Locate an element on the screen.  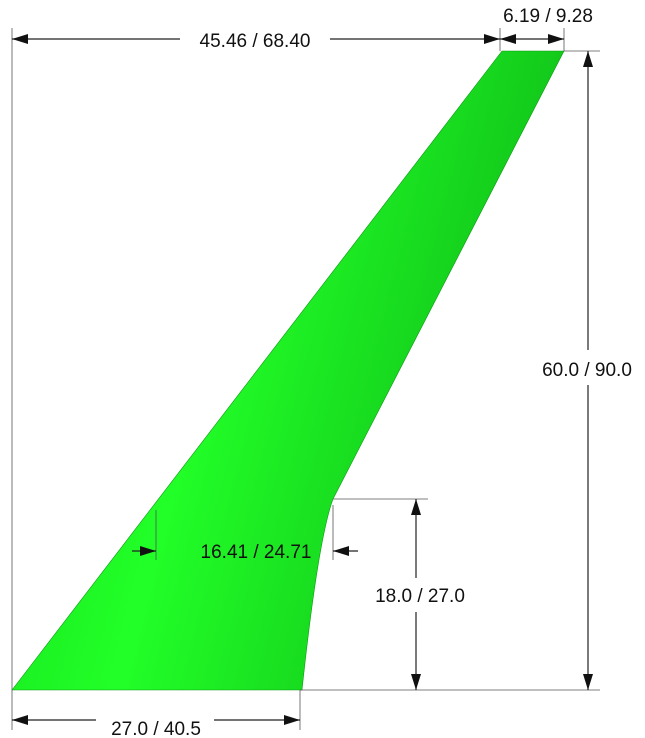
kink-arrow-bottom is located at coordinates (416, 682).